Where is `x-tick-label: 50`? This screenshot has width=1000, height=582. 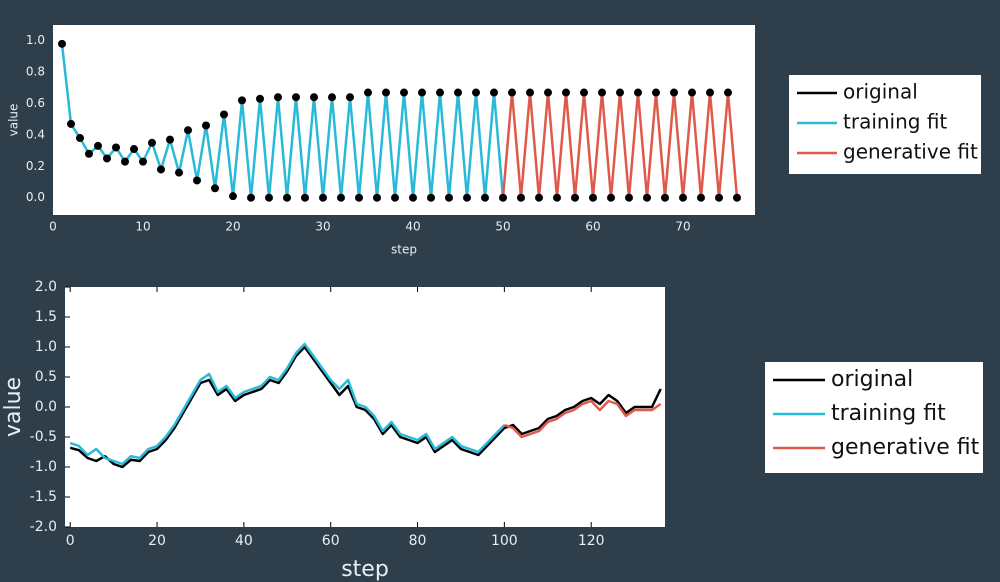
x-tick-label: 50 is located at coordinates (502, 227).